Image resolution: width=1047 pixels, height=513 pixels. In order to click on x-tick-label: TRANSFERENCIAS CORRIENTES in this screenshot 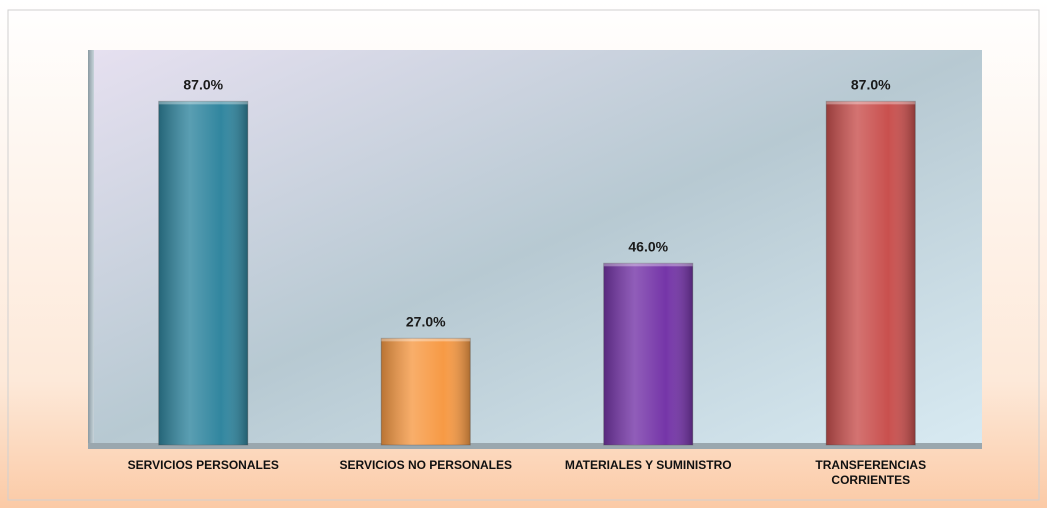, I will do `click(871, 472)`.